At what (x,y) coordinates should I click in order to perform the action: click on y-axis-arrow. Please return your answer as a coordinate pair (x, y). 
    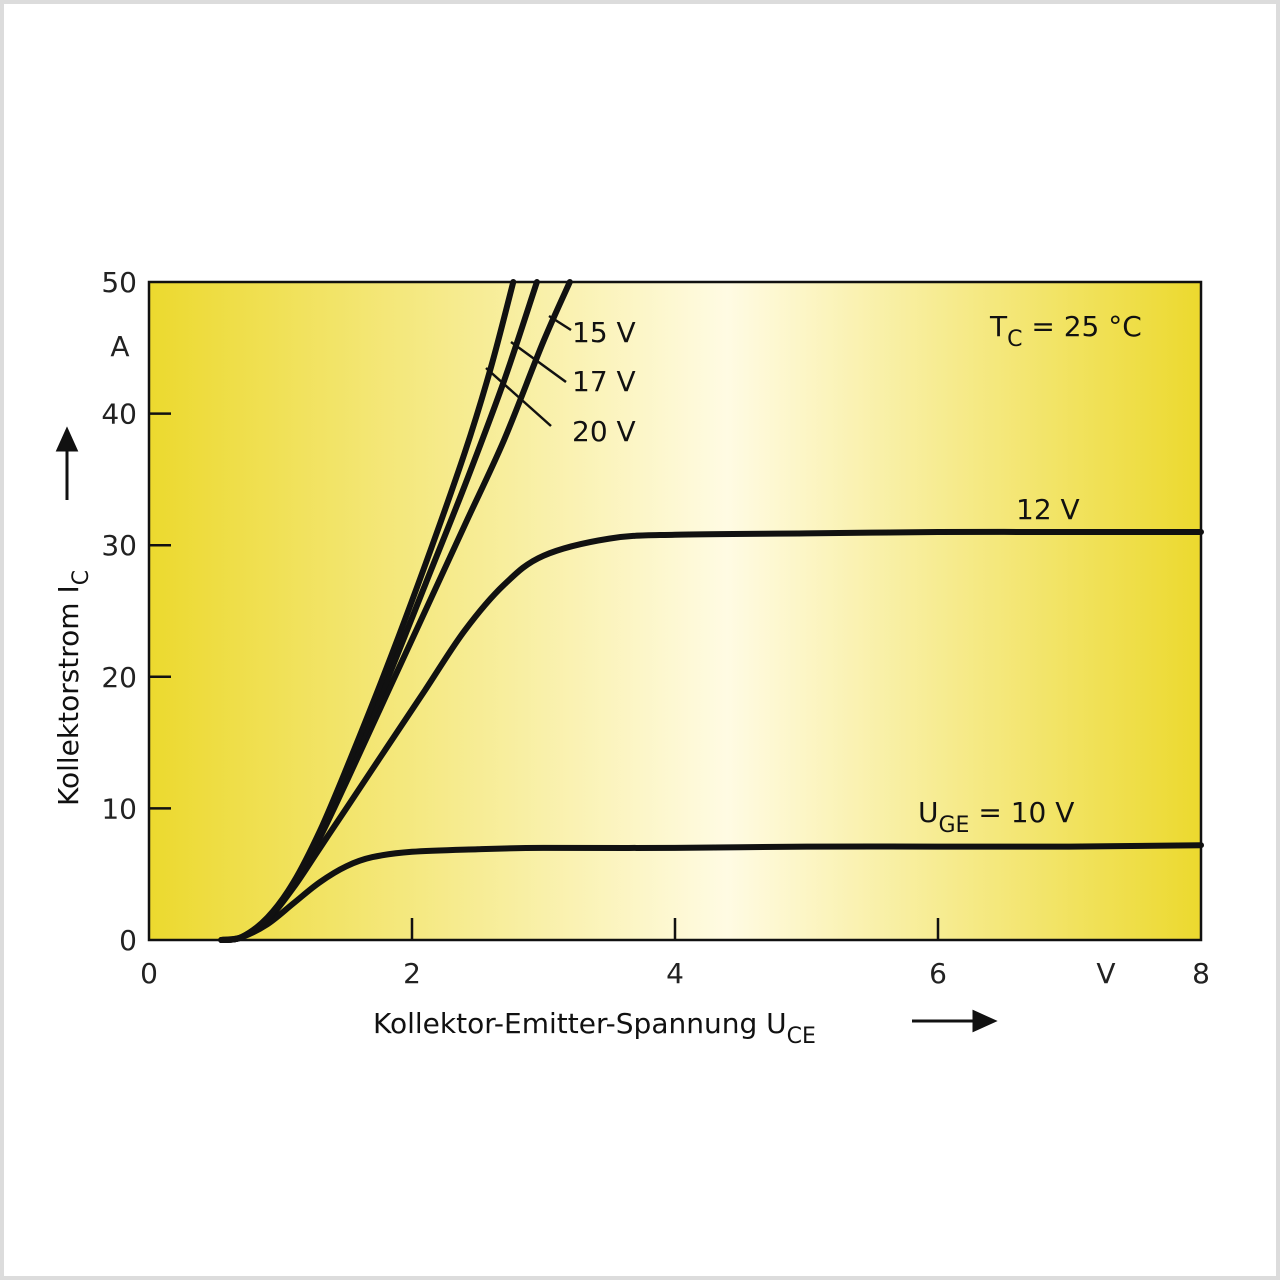
    Looking at the image, I should click on (67, 463).